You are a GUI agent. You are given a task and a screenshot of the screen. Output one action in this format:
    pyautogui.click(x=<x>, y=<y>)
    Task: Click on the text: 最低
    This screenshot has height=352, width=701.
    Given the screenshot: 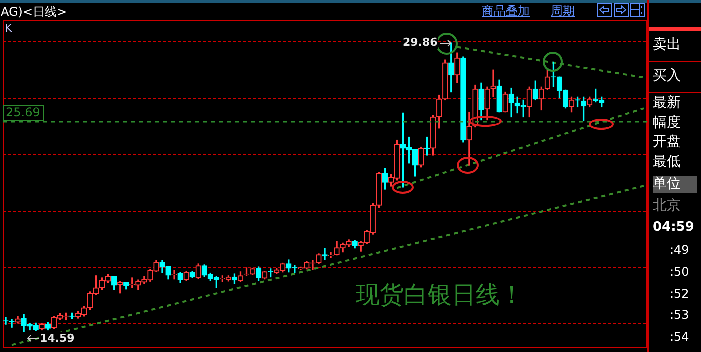 What is the action you would take?
    pyautogui.click(x=667, y=162)
    